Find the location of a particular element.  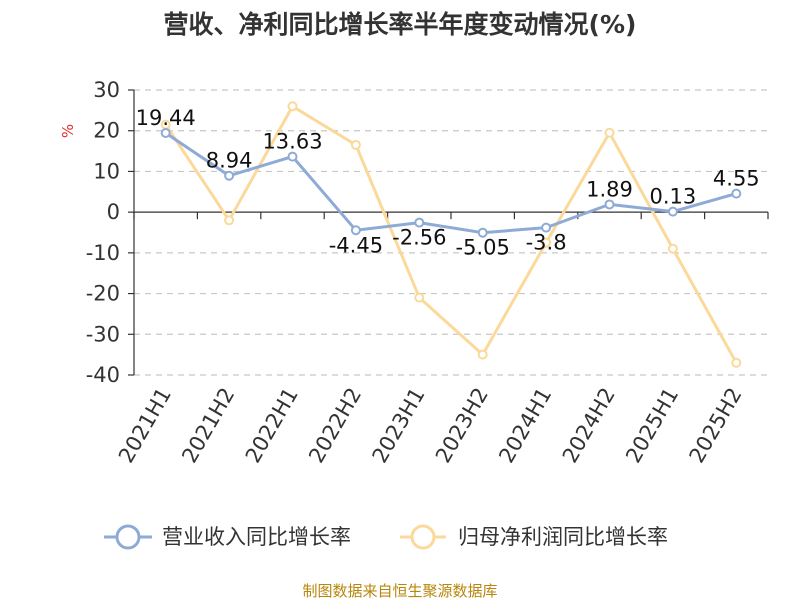

y-tick-label: -30 is located at coordinates (103, 334).